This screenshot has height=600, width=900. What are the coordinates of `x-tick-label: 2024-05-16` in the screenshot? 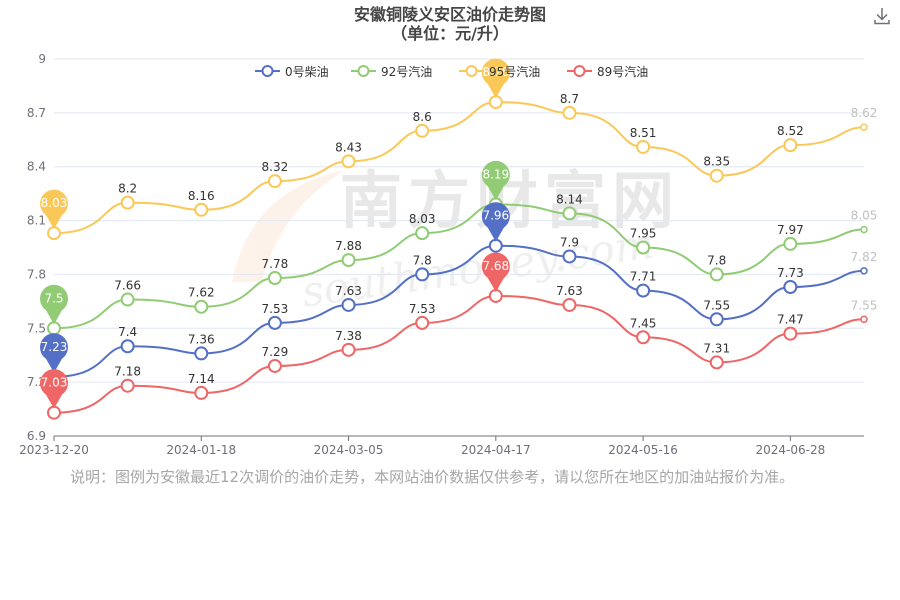 It's located at (643, 450).